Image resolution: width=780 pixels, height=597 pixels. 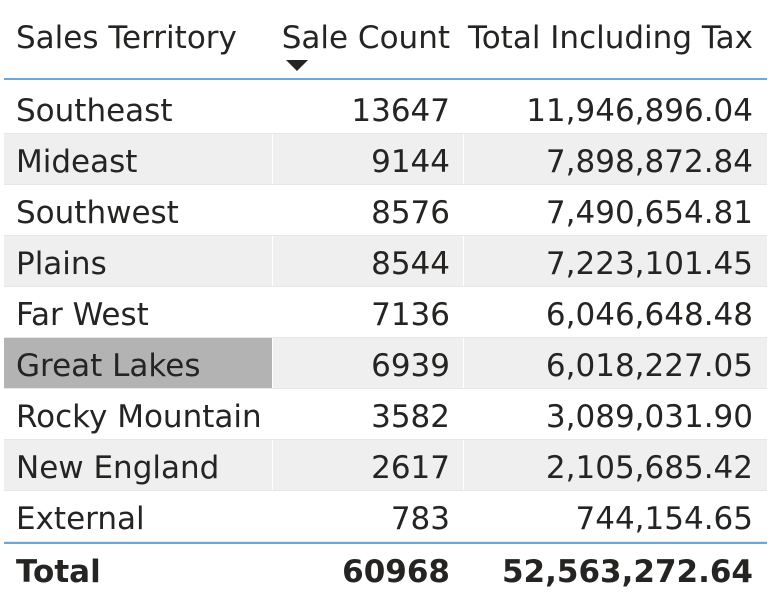 What do you see at coordinates (396, 572) in the screenshot?
I see `totals-sale-count: 60968` at bounding box center [396, 572].